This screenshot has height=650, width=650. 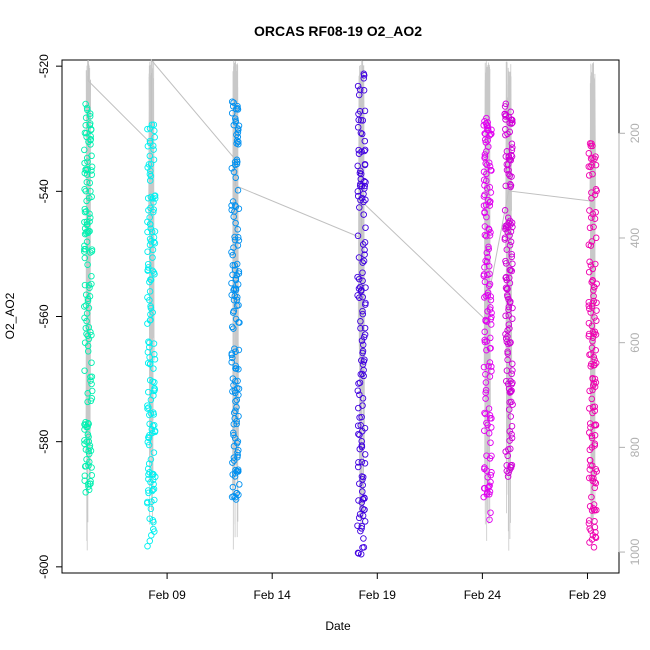 What do you see at coordinates (630, 344) in the screenshot?
I see `secondary-y-axis: 200 400 600 800 1000` at bounding box center [630, 344].